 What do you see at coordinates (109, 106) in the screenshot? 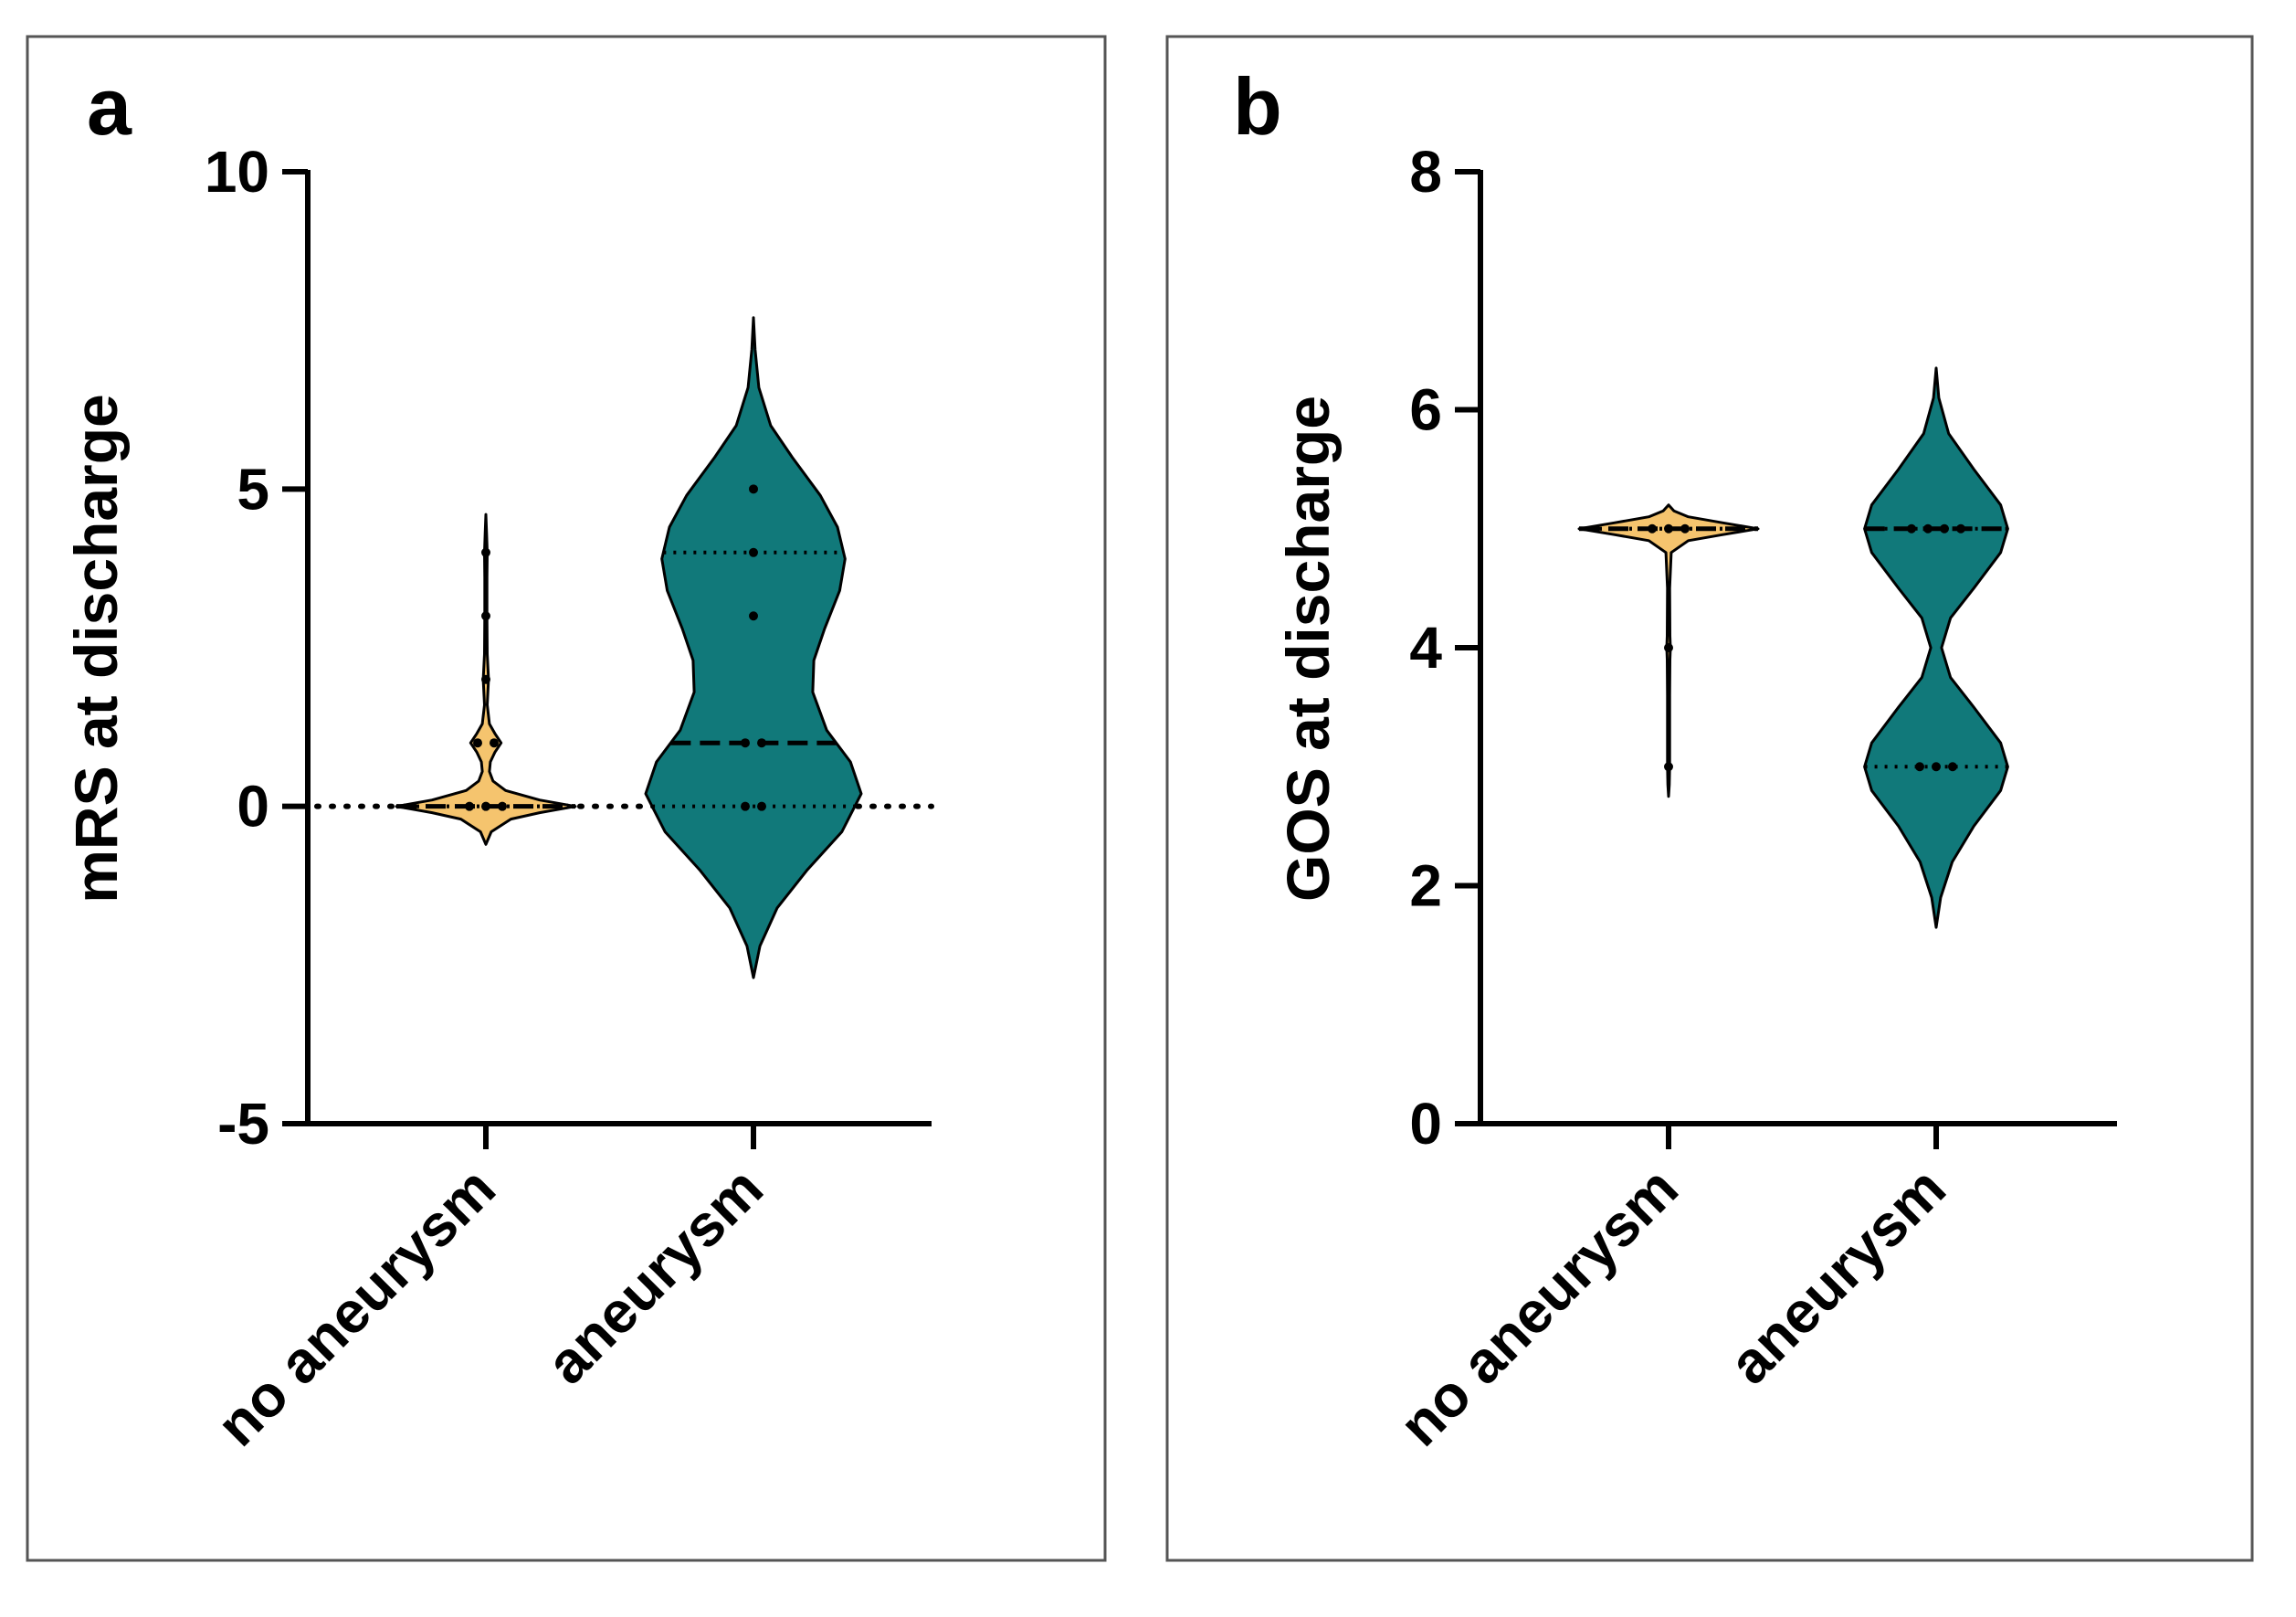
I see `panel-label: a` at bounding box center [109, 106].